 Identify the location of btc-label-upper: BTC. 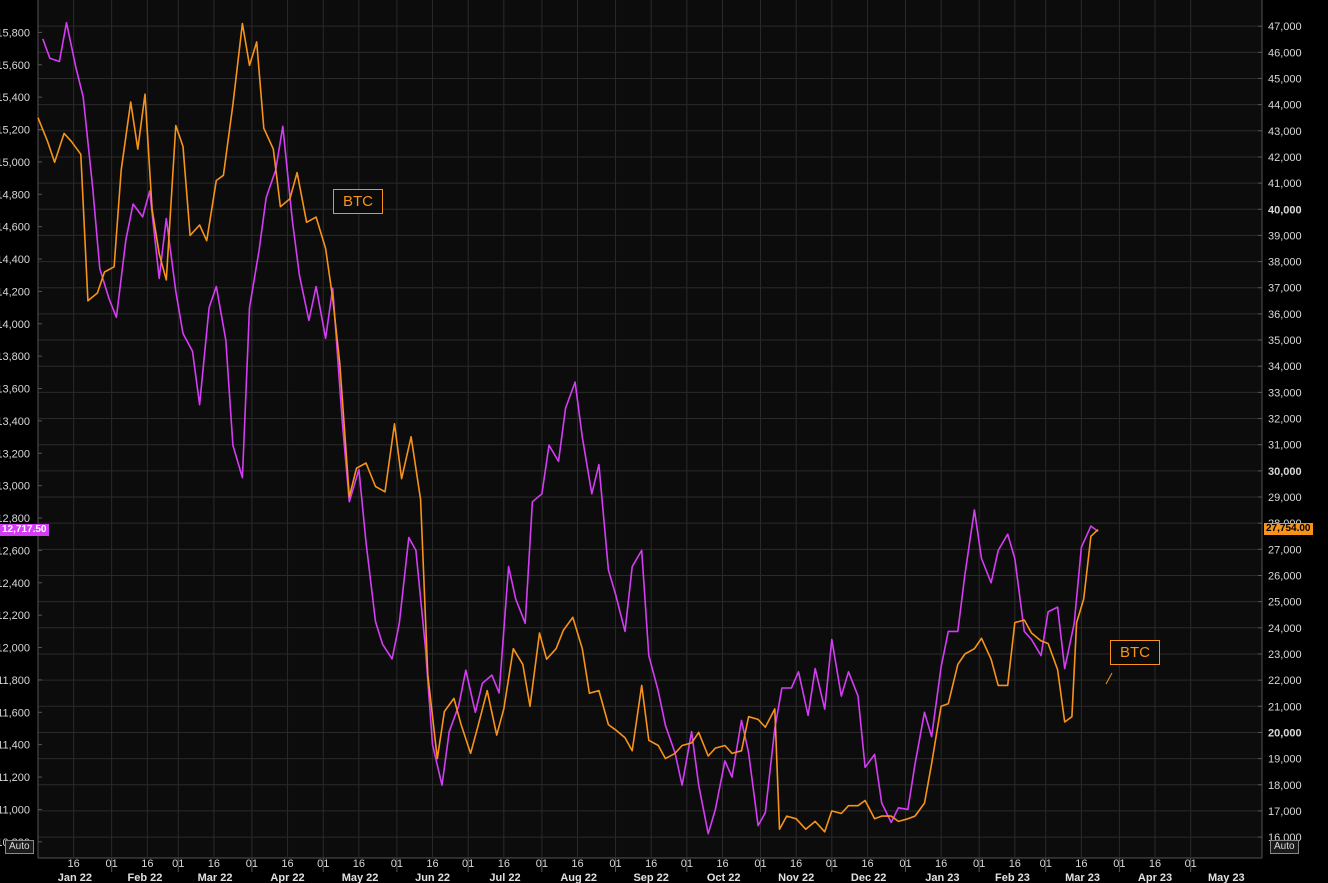
(358, 201).